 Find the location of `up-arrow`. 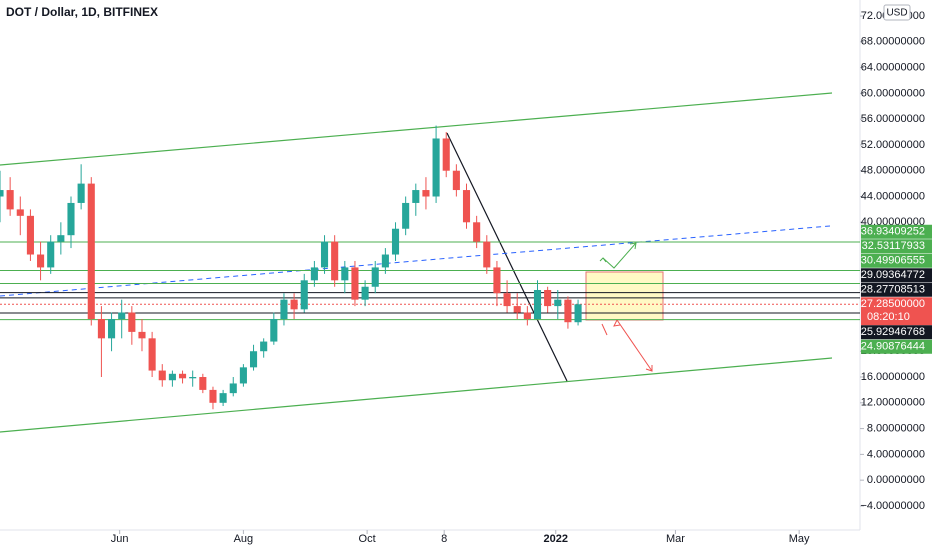

up-arrow is located at coordinates (619, 255).